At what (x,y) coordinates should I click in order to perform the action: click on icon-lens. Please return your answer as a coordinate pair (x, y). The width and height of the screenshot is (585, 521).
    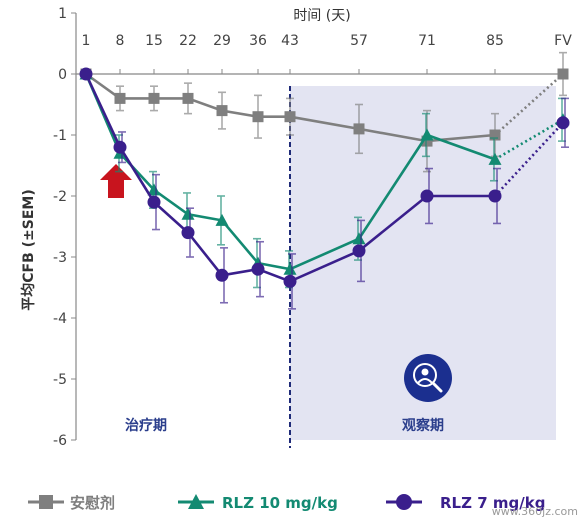
    Looking at the image, I should click on (425, 375).